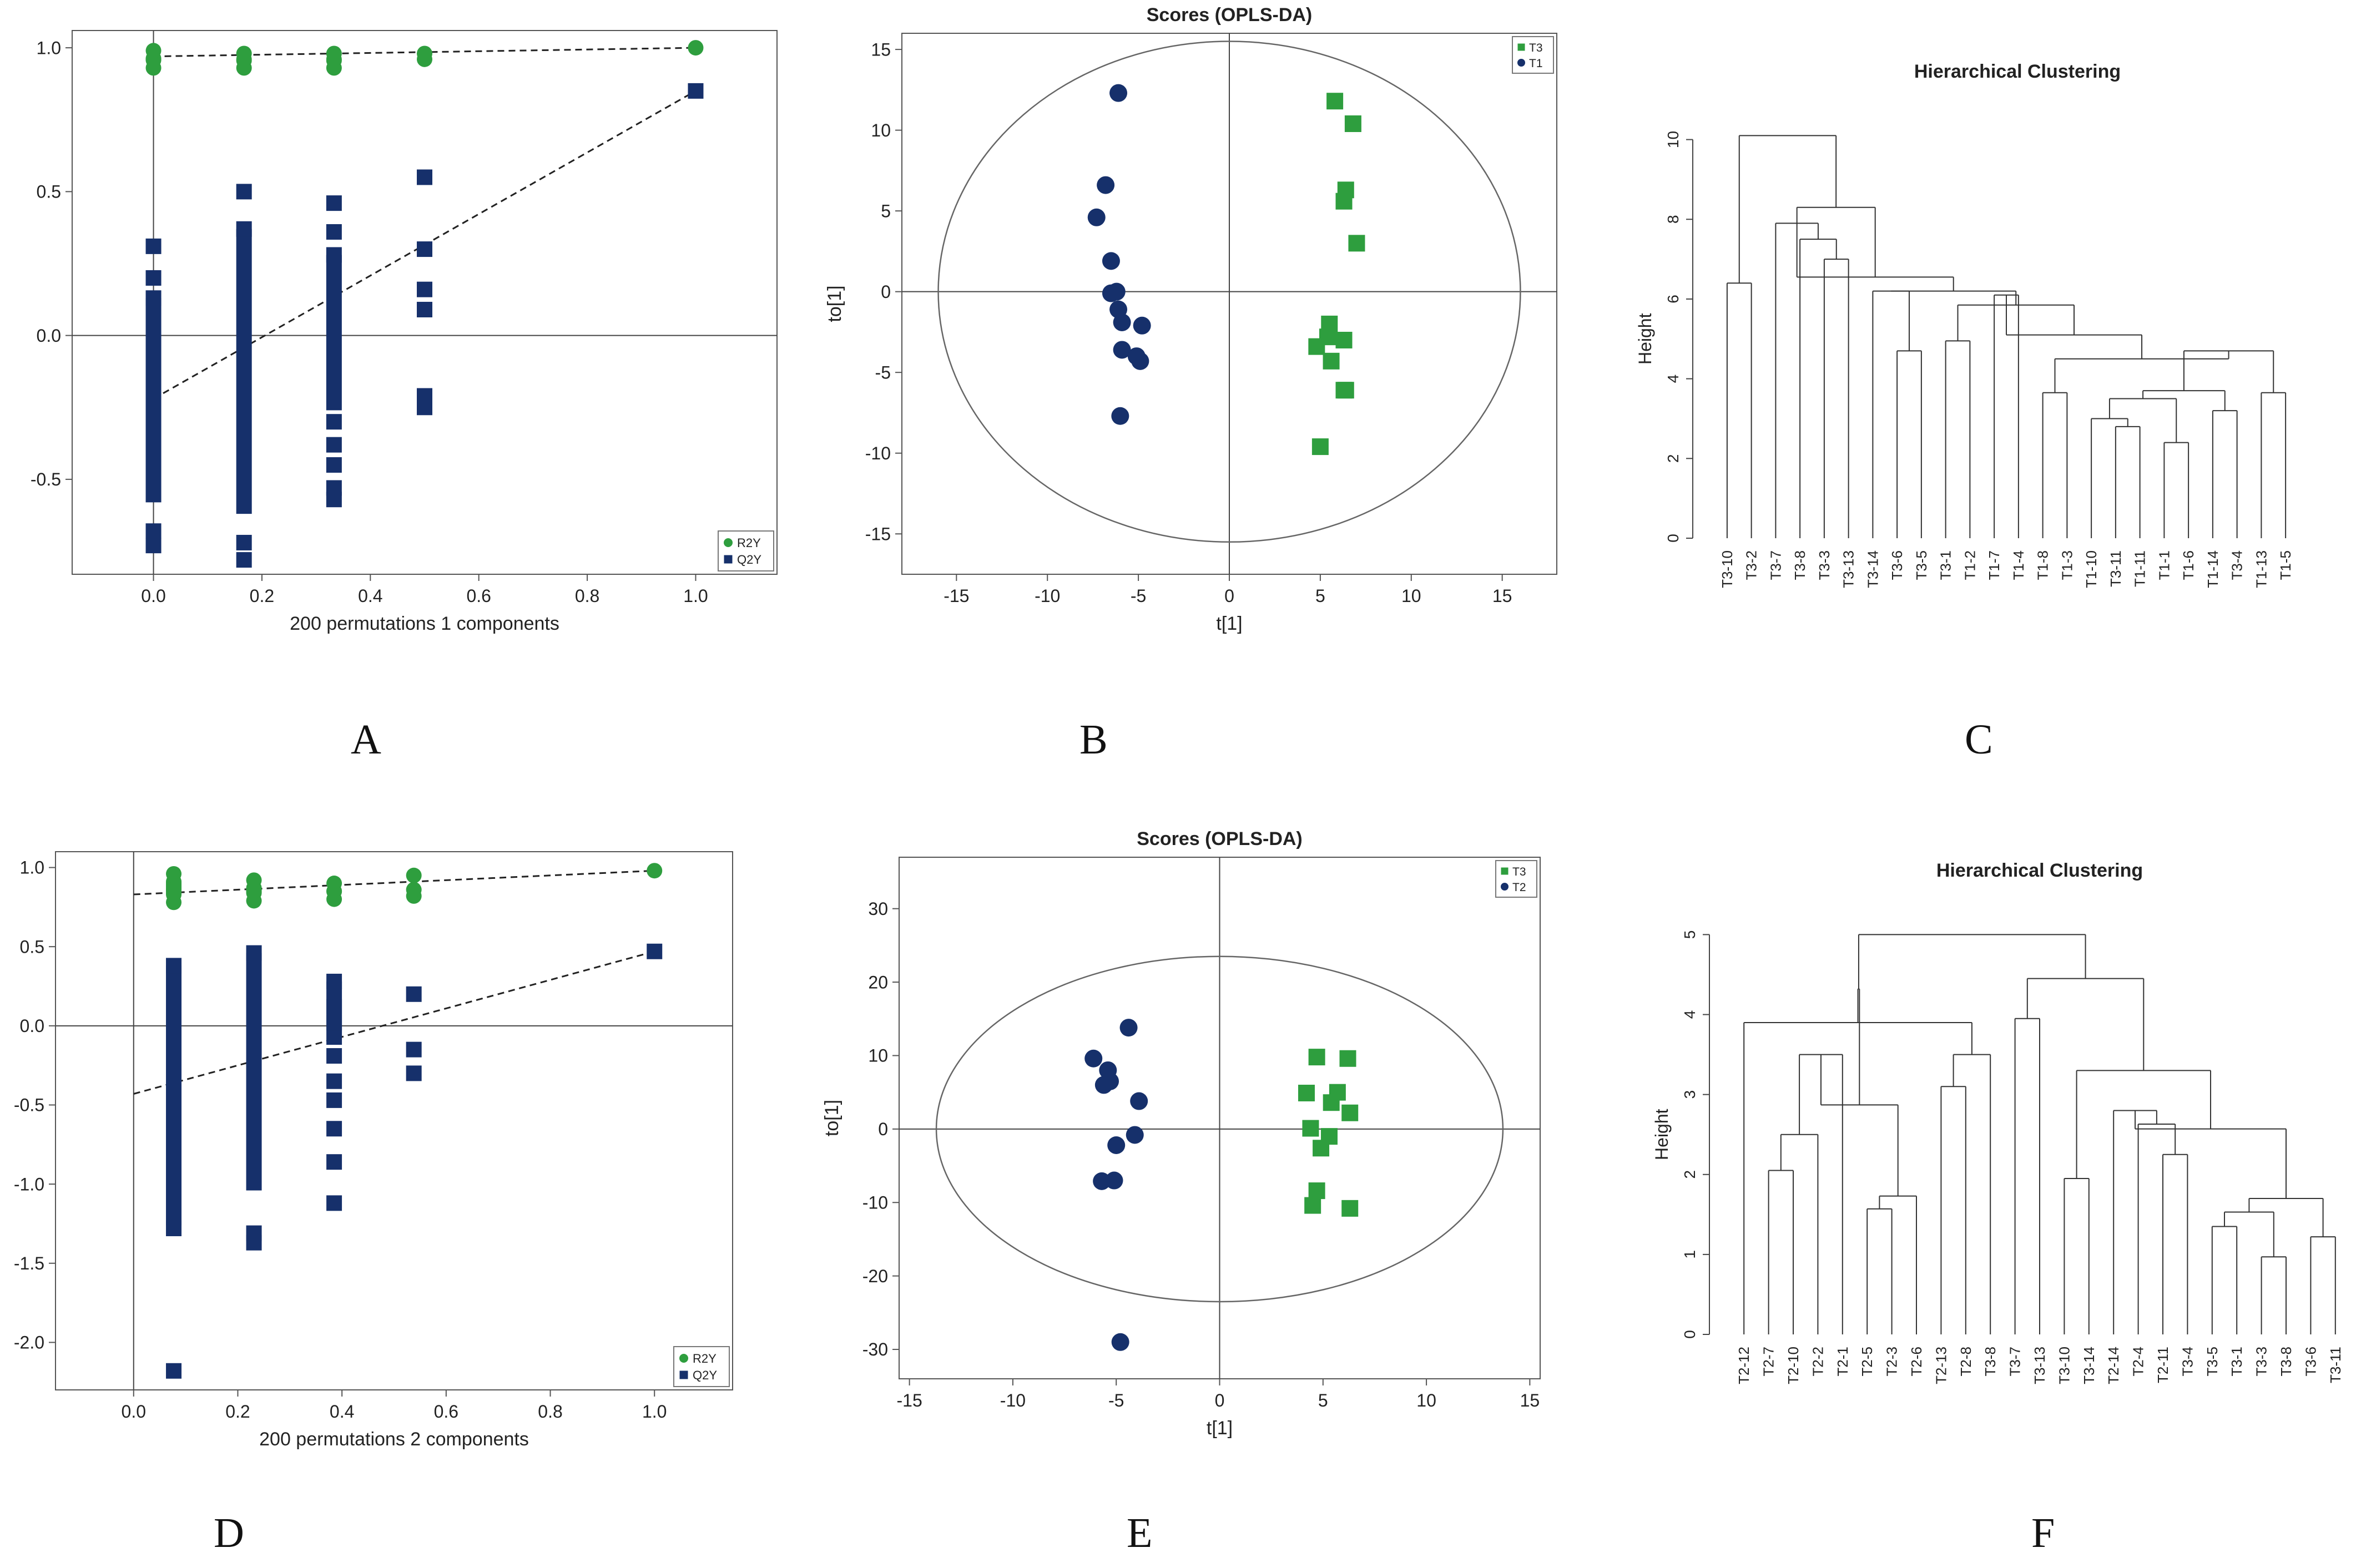 The height and width of the screenshot is (1568, 2356). Describe the element at coordinates (1979, 739) in the screenshot. I see `panel-label-c: C` at that location.